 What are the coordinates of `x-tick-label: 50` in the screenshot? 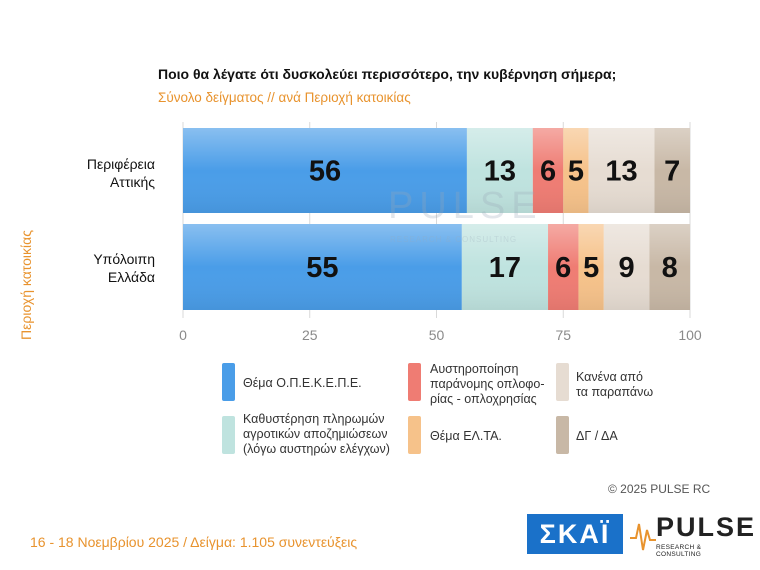 It's located at (437, 335).